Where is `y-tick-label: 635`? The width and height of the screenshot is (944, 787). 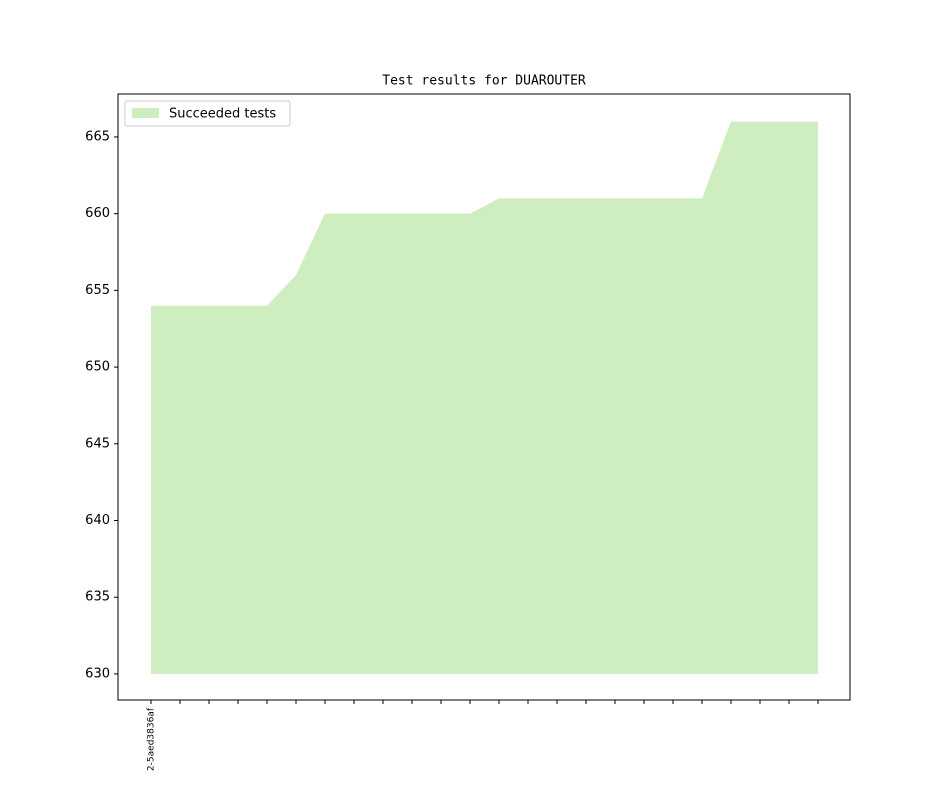 y-tick-label: 635 is located at coordinates (97, 597).